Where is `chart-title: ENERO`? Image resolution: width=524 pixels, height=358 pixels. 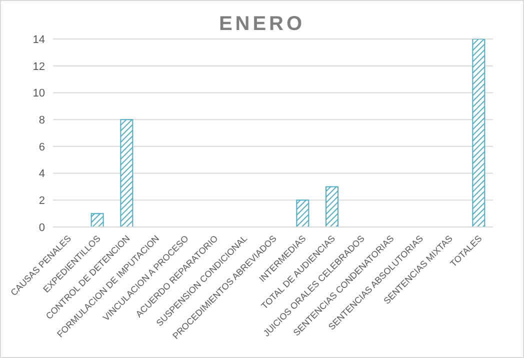
chart-title: ENERO is located at coordinates (262, 24).